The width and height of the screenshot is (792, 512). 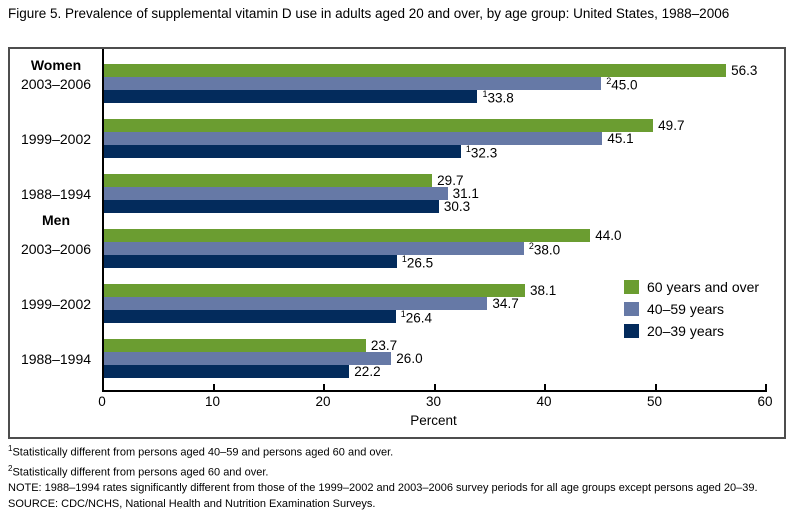 I want to click on bar-value-label: 44.0, so click(x=608, y=235).